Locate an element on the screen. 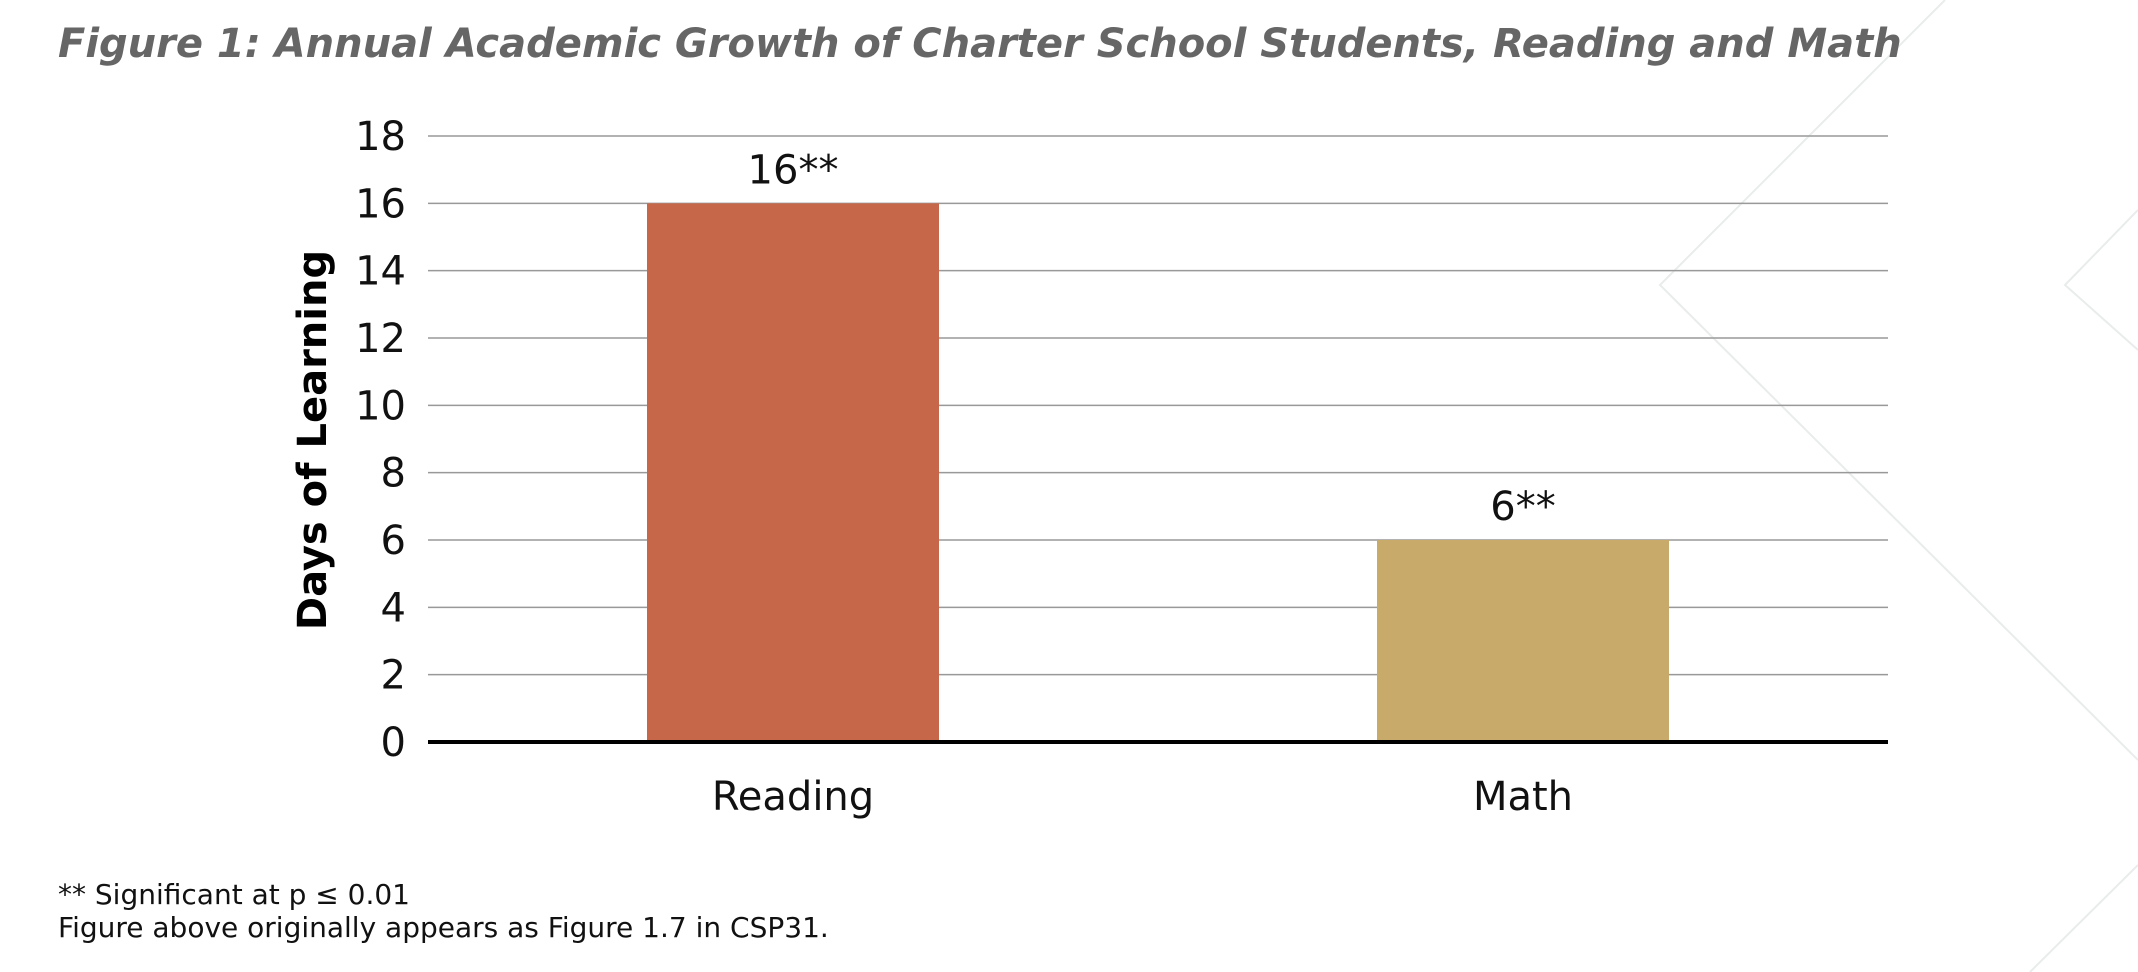 This screenshot has height=972, width=2138. y-tick-label-8: 8 is located at coordinates (393, 474).